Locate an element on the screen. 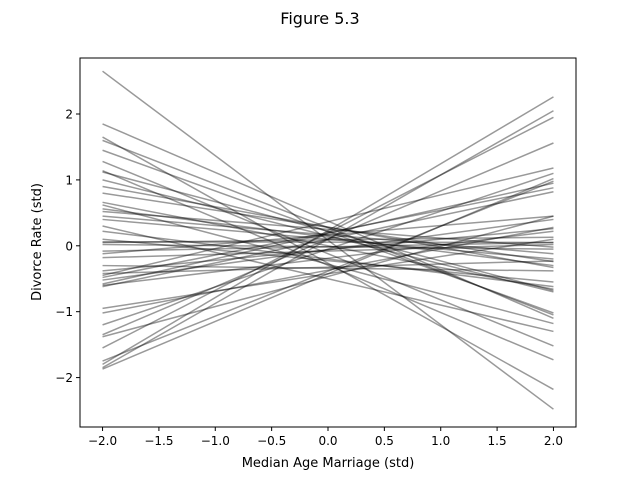 This screenshot has height=480, width=640. y-tick-label: −1 is located at coordinates (64, 312).